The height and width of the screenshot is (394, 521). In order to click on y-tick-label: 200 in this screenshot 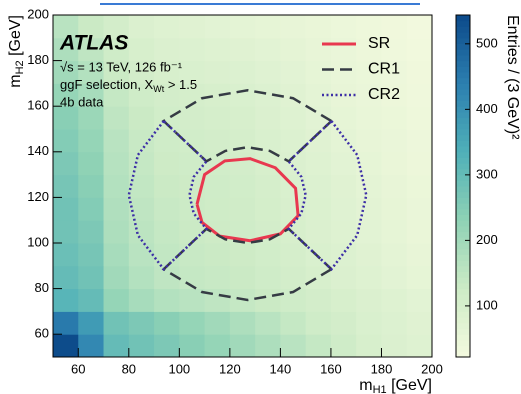, I will do `click(38, 13)`.